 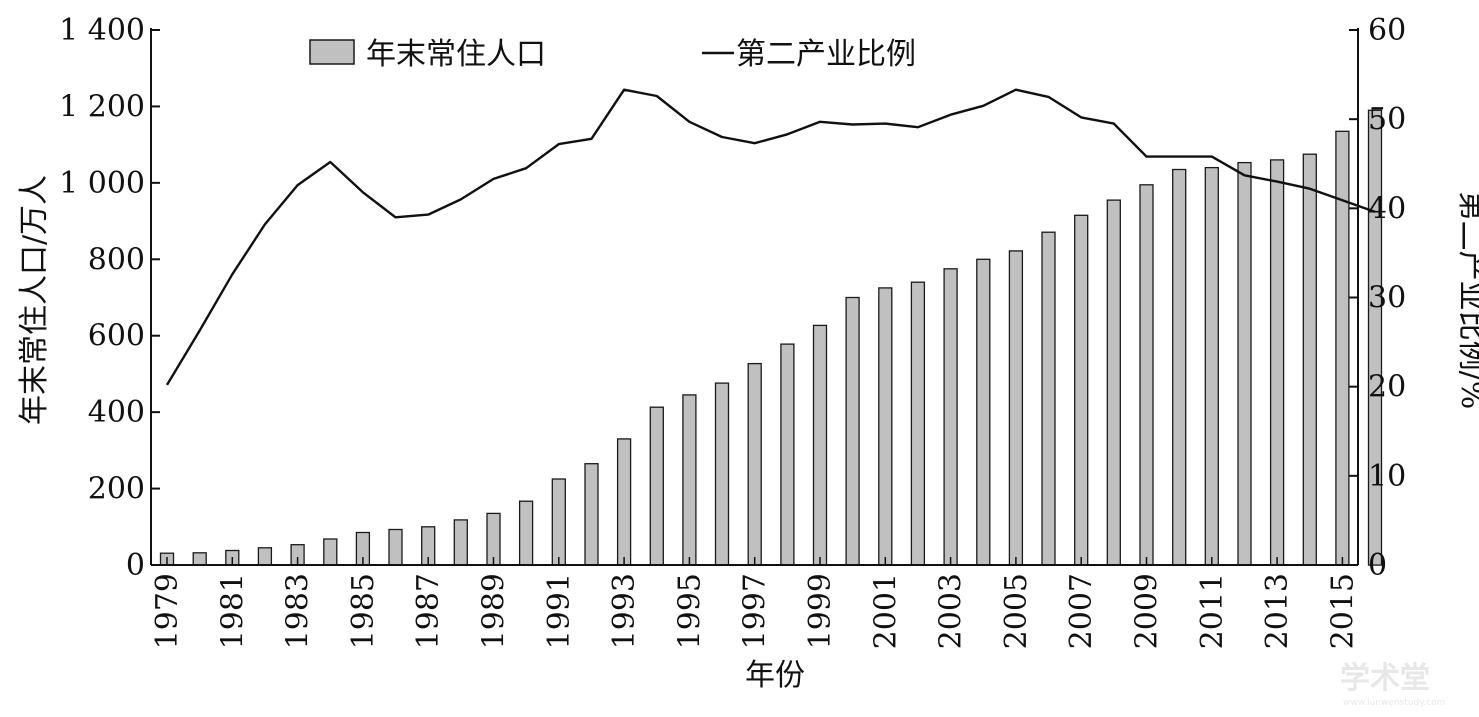 I want to click on x-tick-label: 2001, so click(x=885, y=611).